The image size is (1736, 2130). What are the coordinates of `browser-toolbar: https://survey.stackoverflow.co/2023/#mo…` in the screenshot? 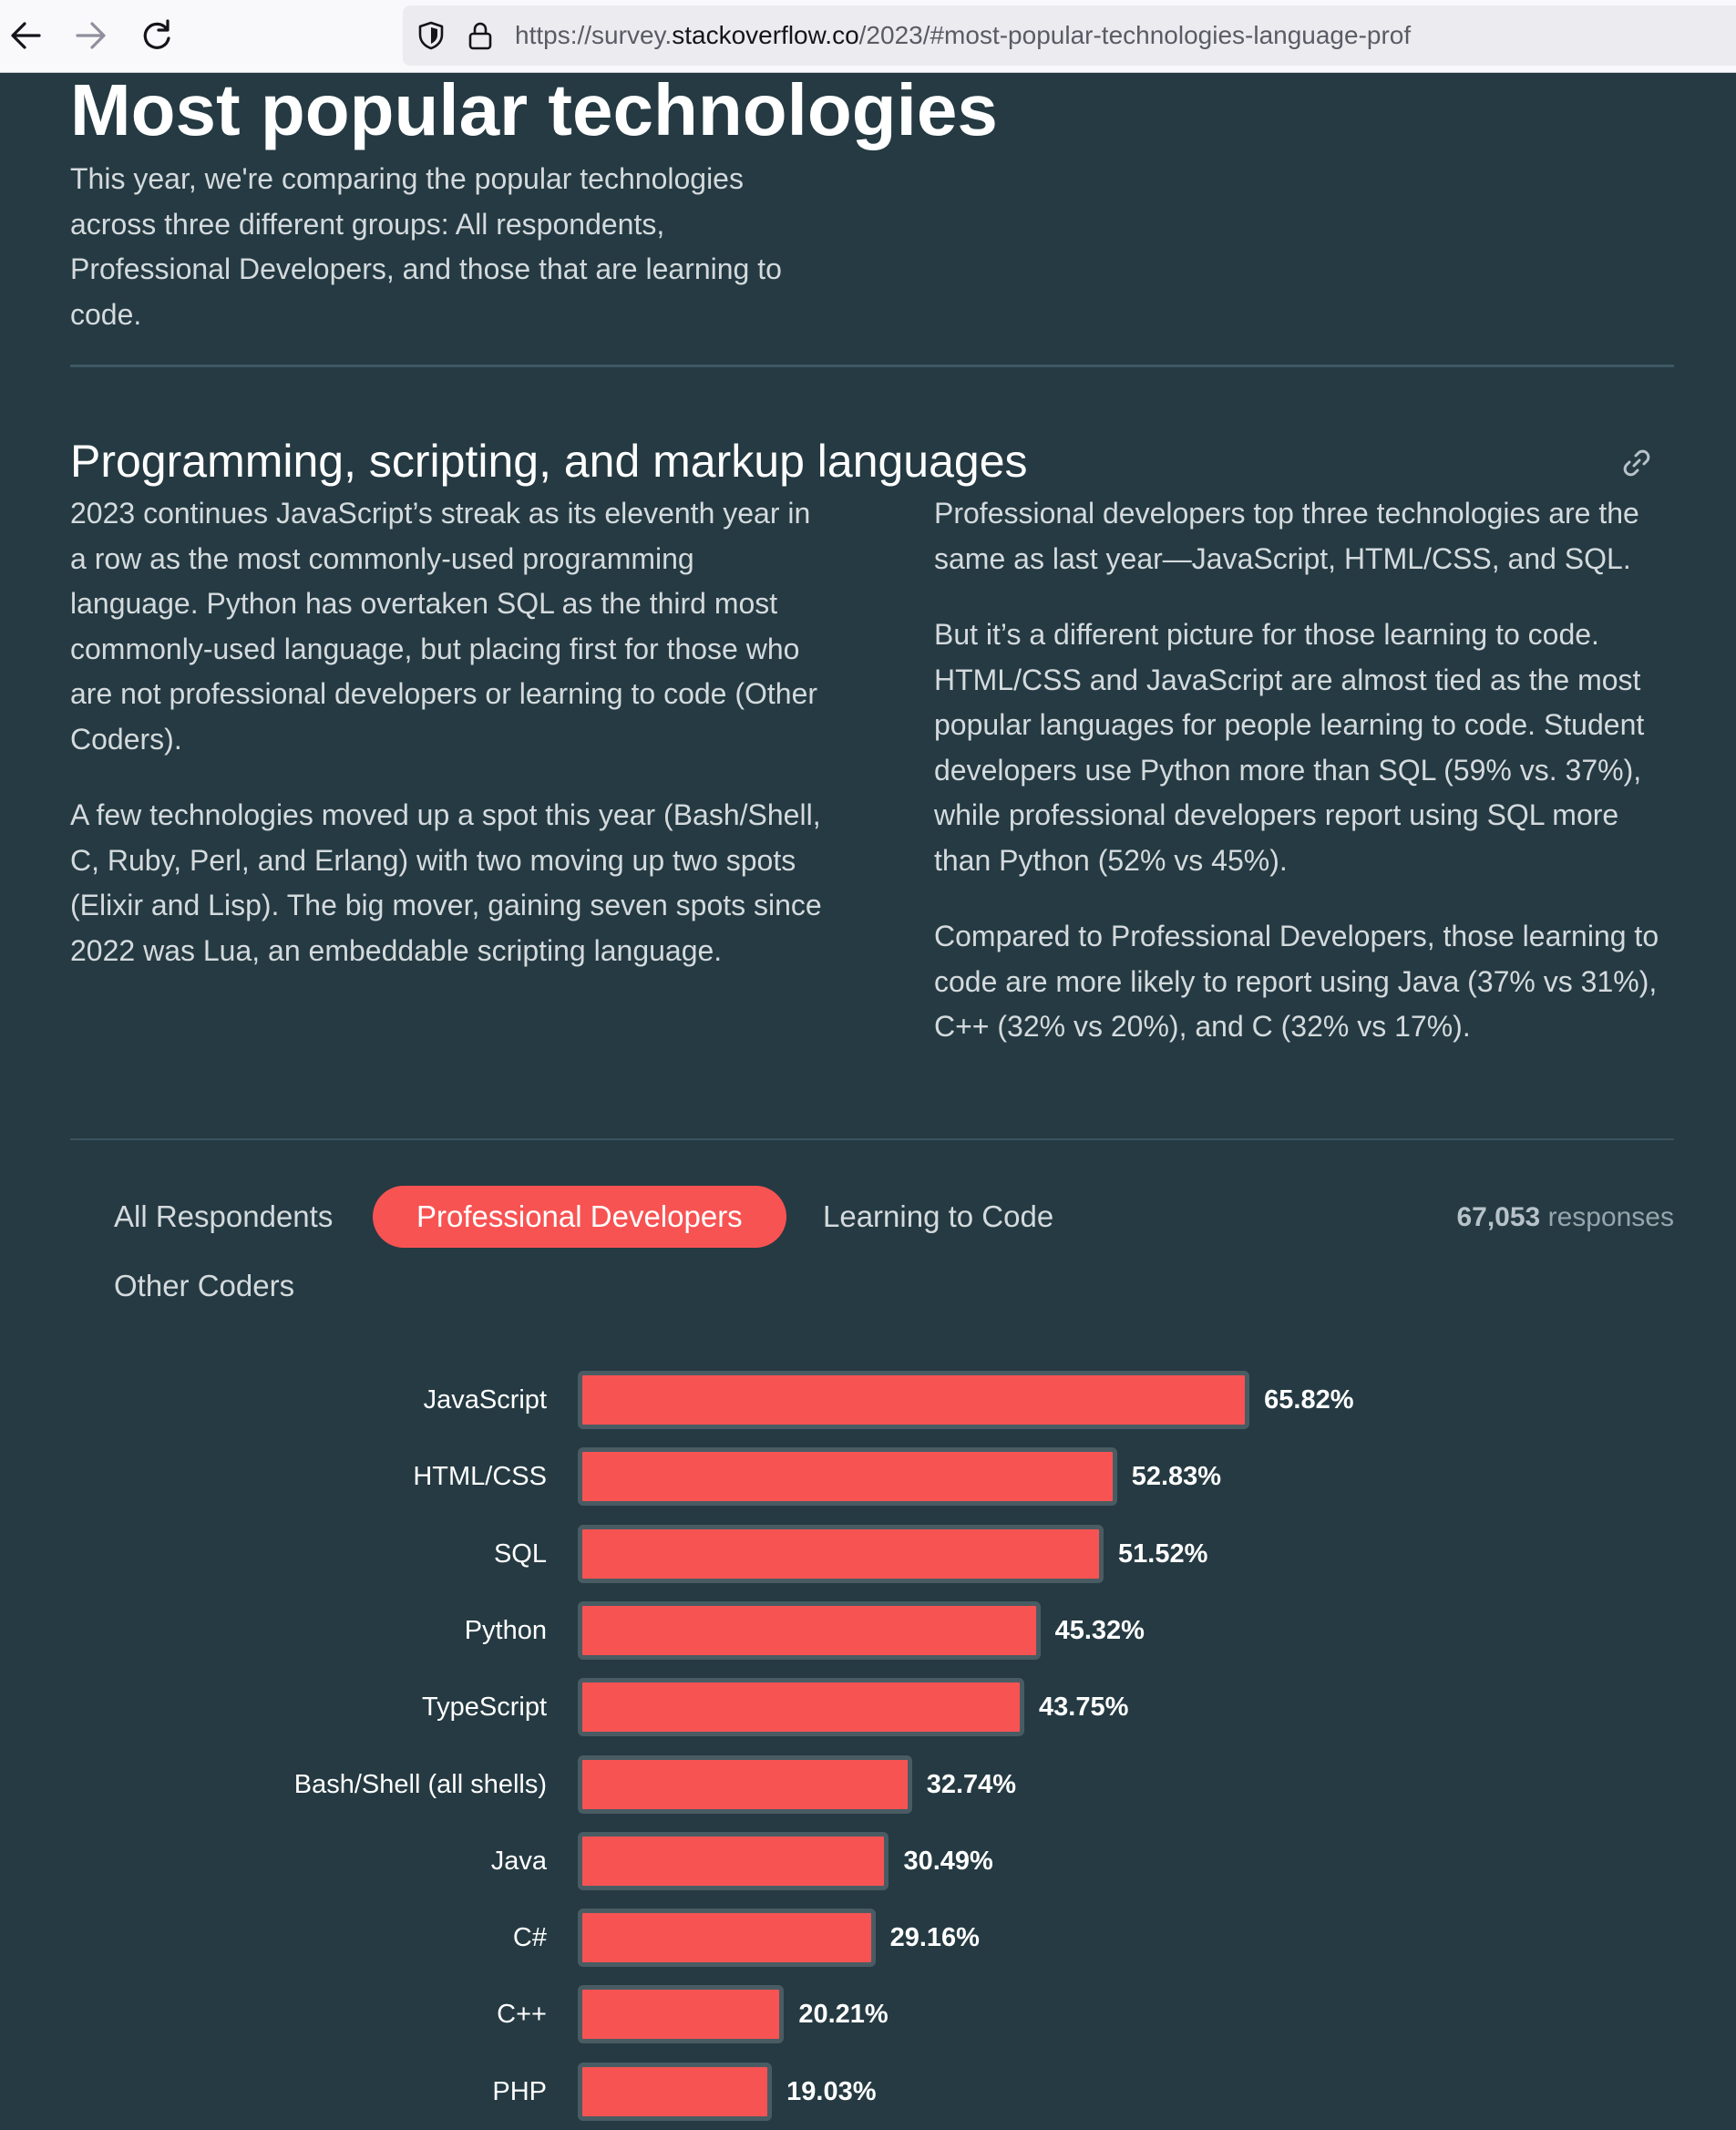 It's located at (868, 37).